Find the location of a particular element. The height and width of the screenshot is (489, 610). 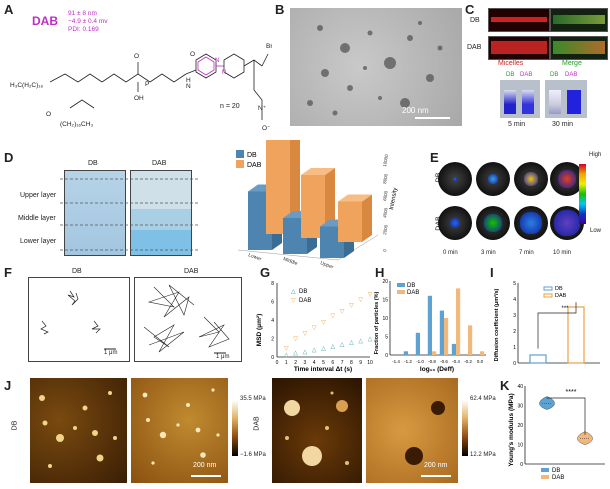

tem-image: 200 nm is located at coordinates (376, 67).